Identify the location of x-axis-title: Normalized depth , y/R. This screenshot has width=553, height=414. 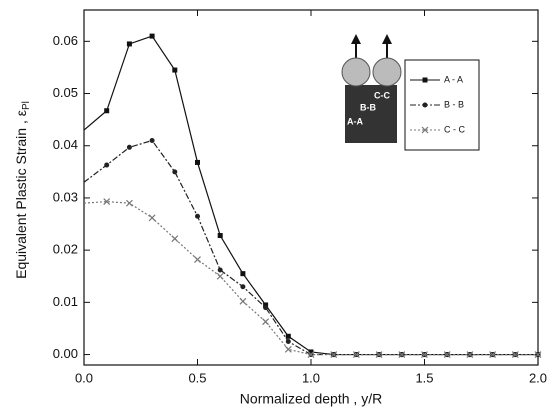
(311, 399).